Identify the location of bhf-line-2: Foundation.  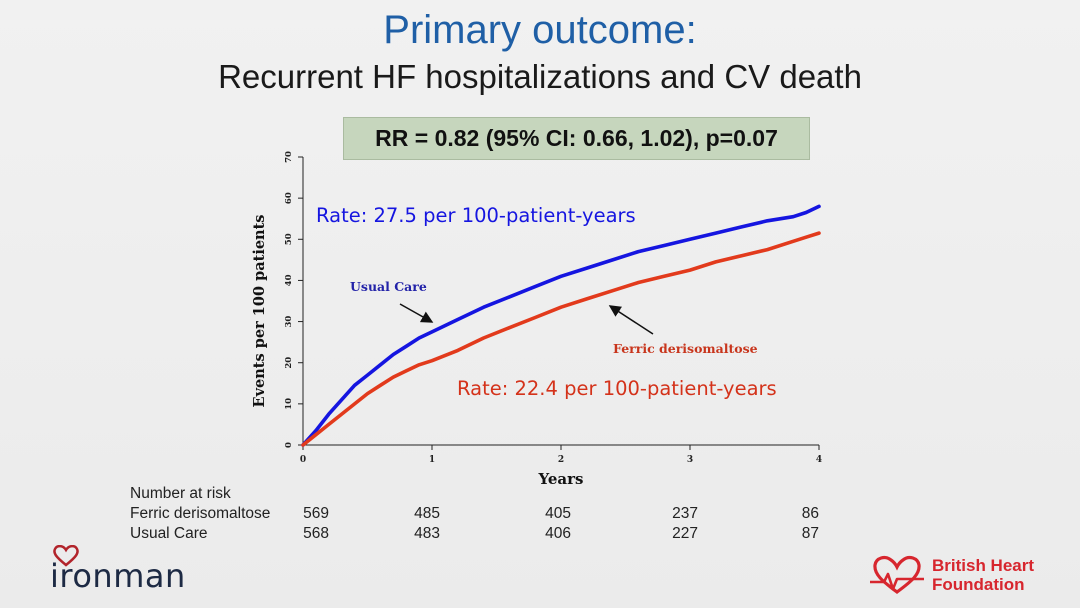
(978, 584).